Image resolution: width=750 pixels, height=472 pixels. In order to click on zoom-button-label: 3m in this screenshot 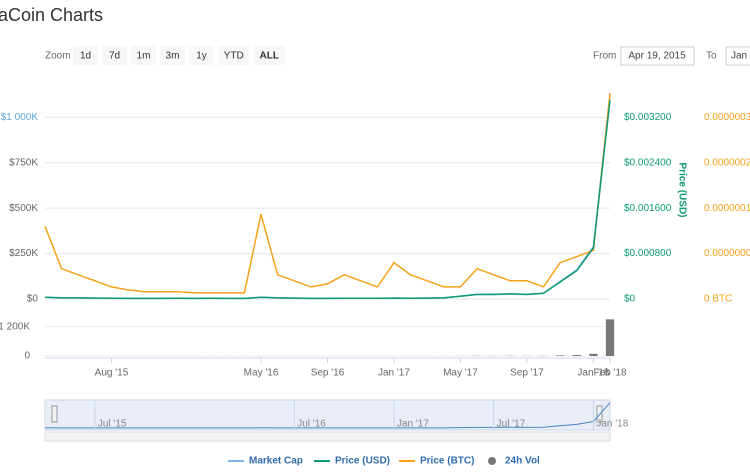, I will do `click(173, 56)`.